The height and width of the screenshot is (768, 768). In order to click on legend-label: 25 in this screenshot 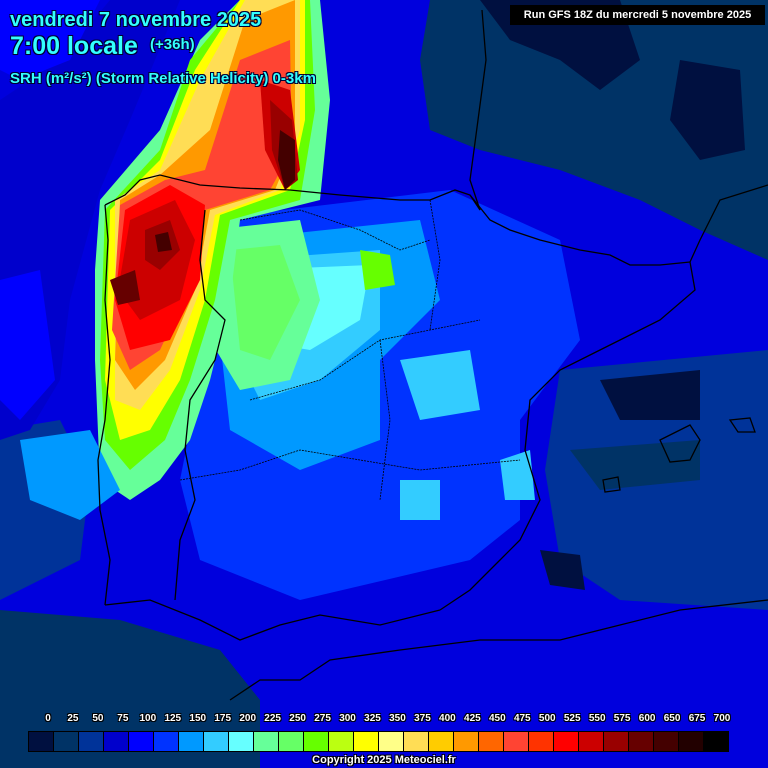, I will do `click(73, 718)`.